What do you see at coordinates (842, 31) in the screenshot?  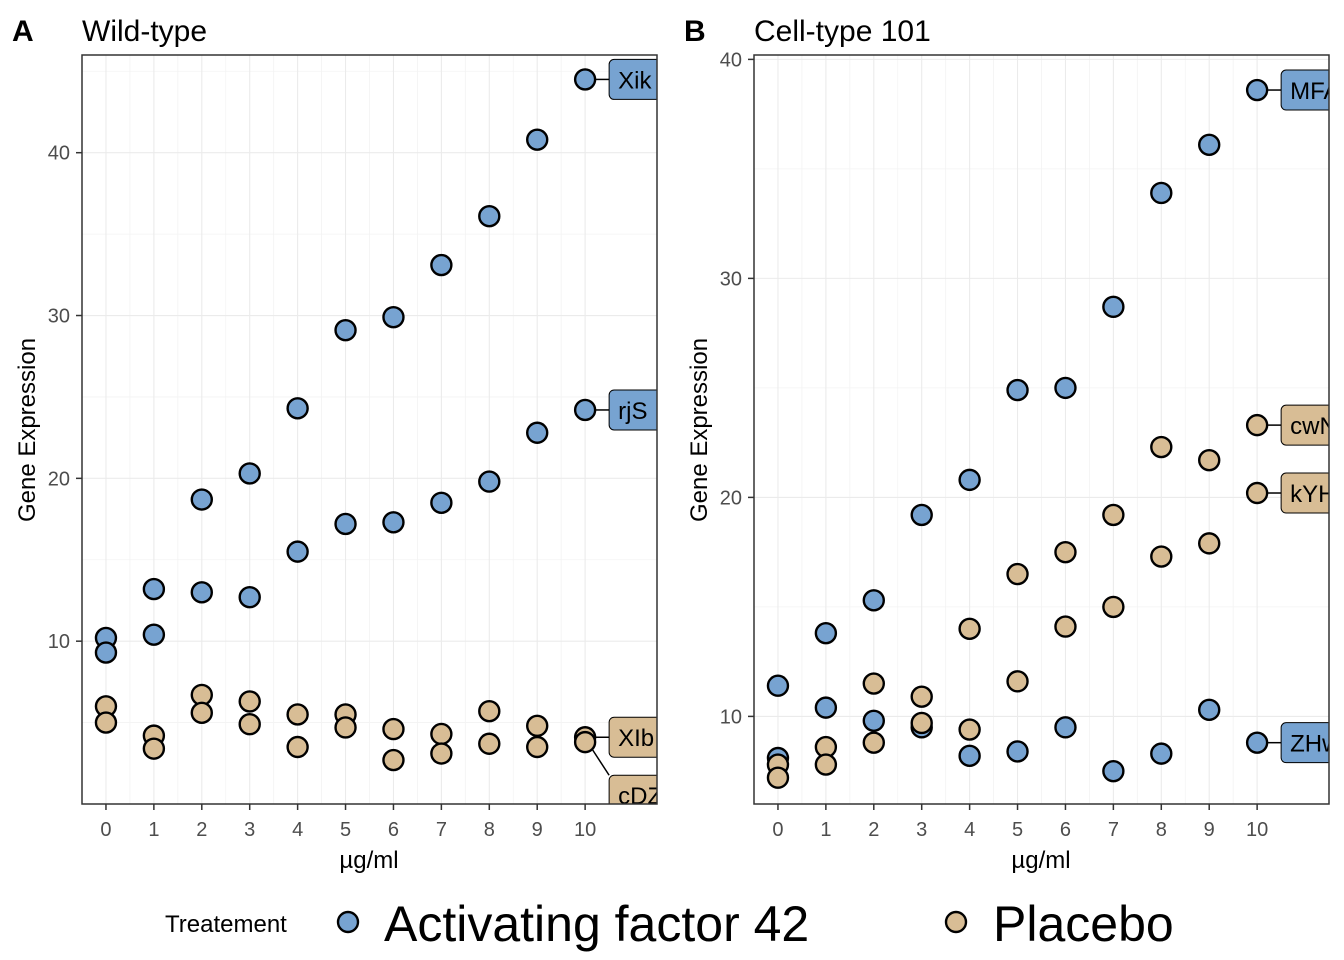 I see `panel-b-title: Cell-type 101` at bounding box center [842, 31].